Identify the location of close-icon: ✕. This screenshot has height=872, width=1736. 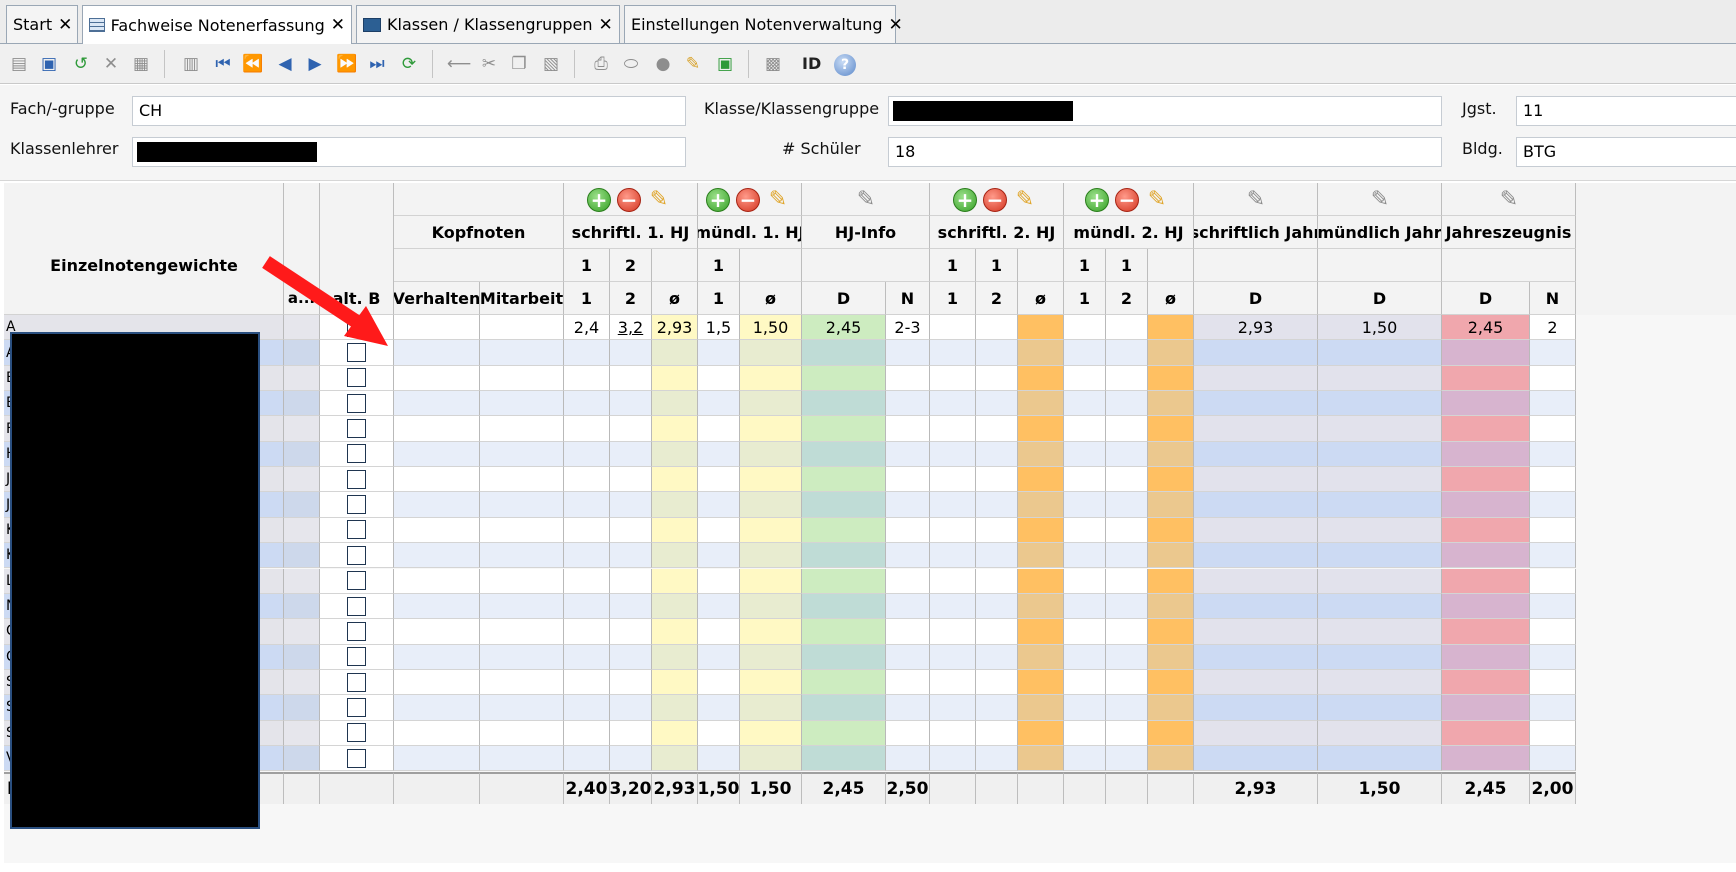
(337, 25).